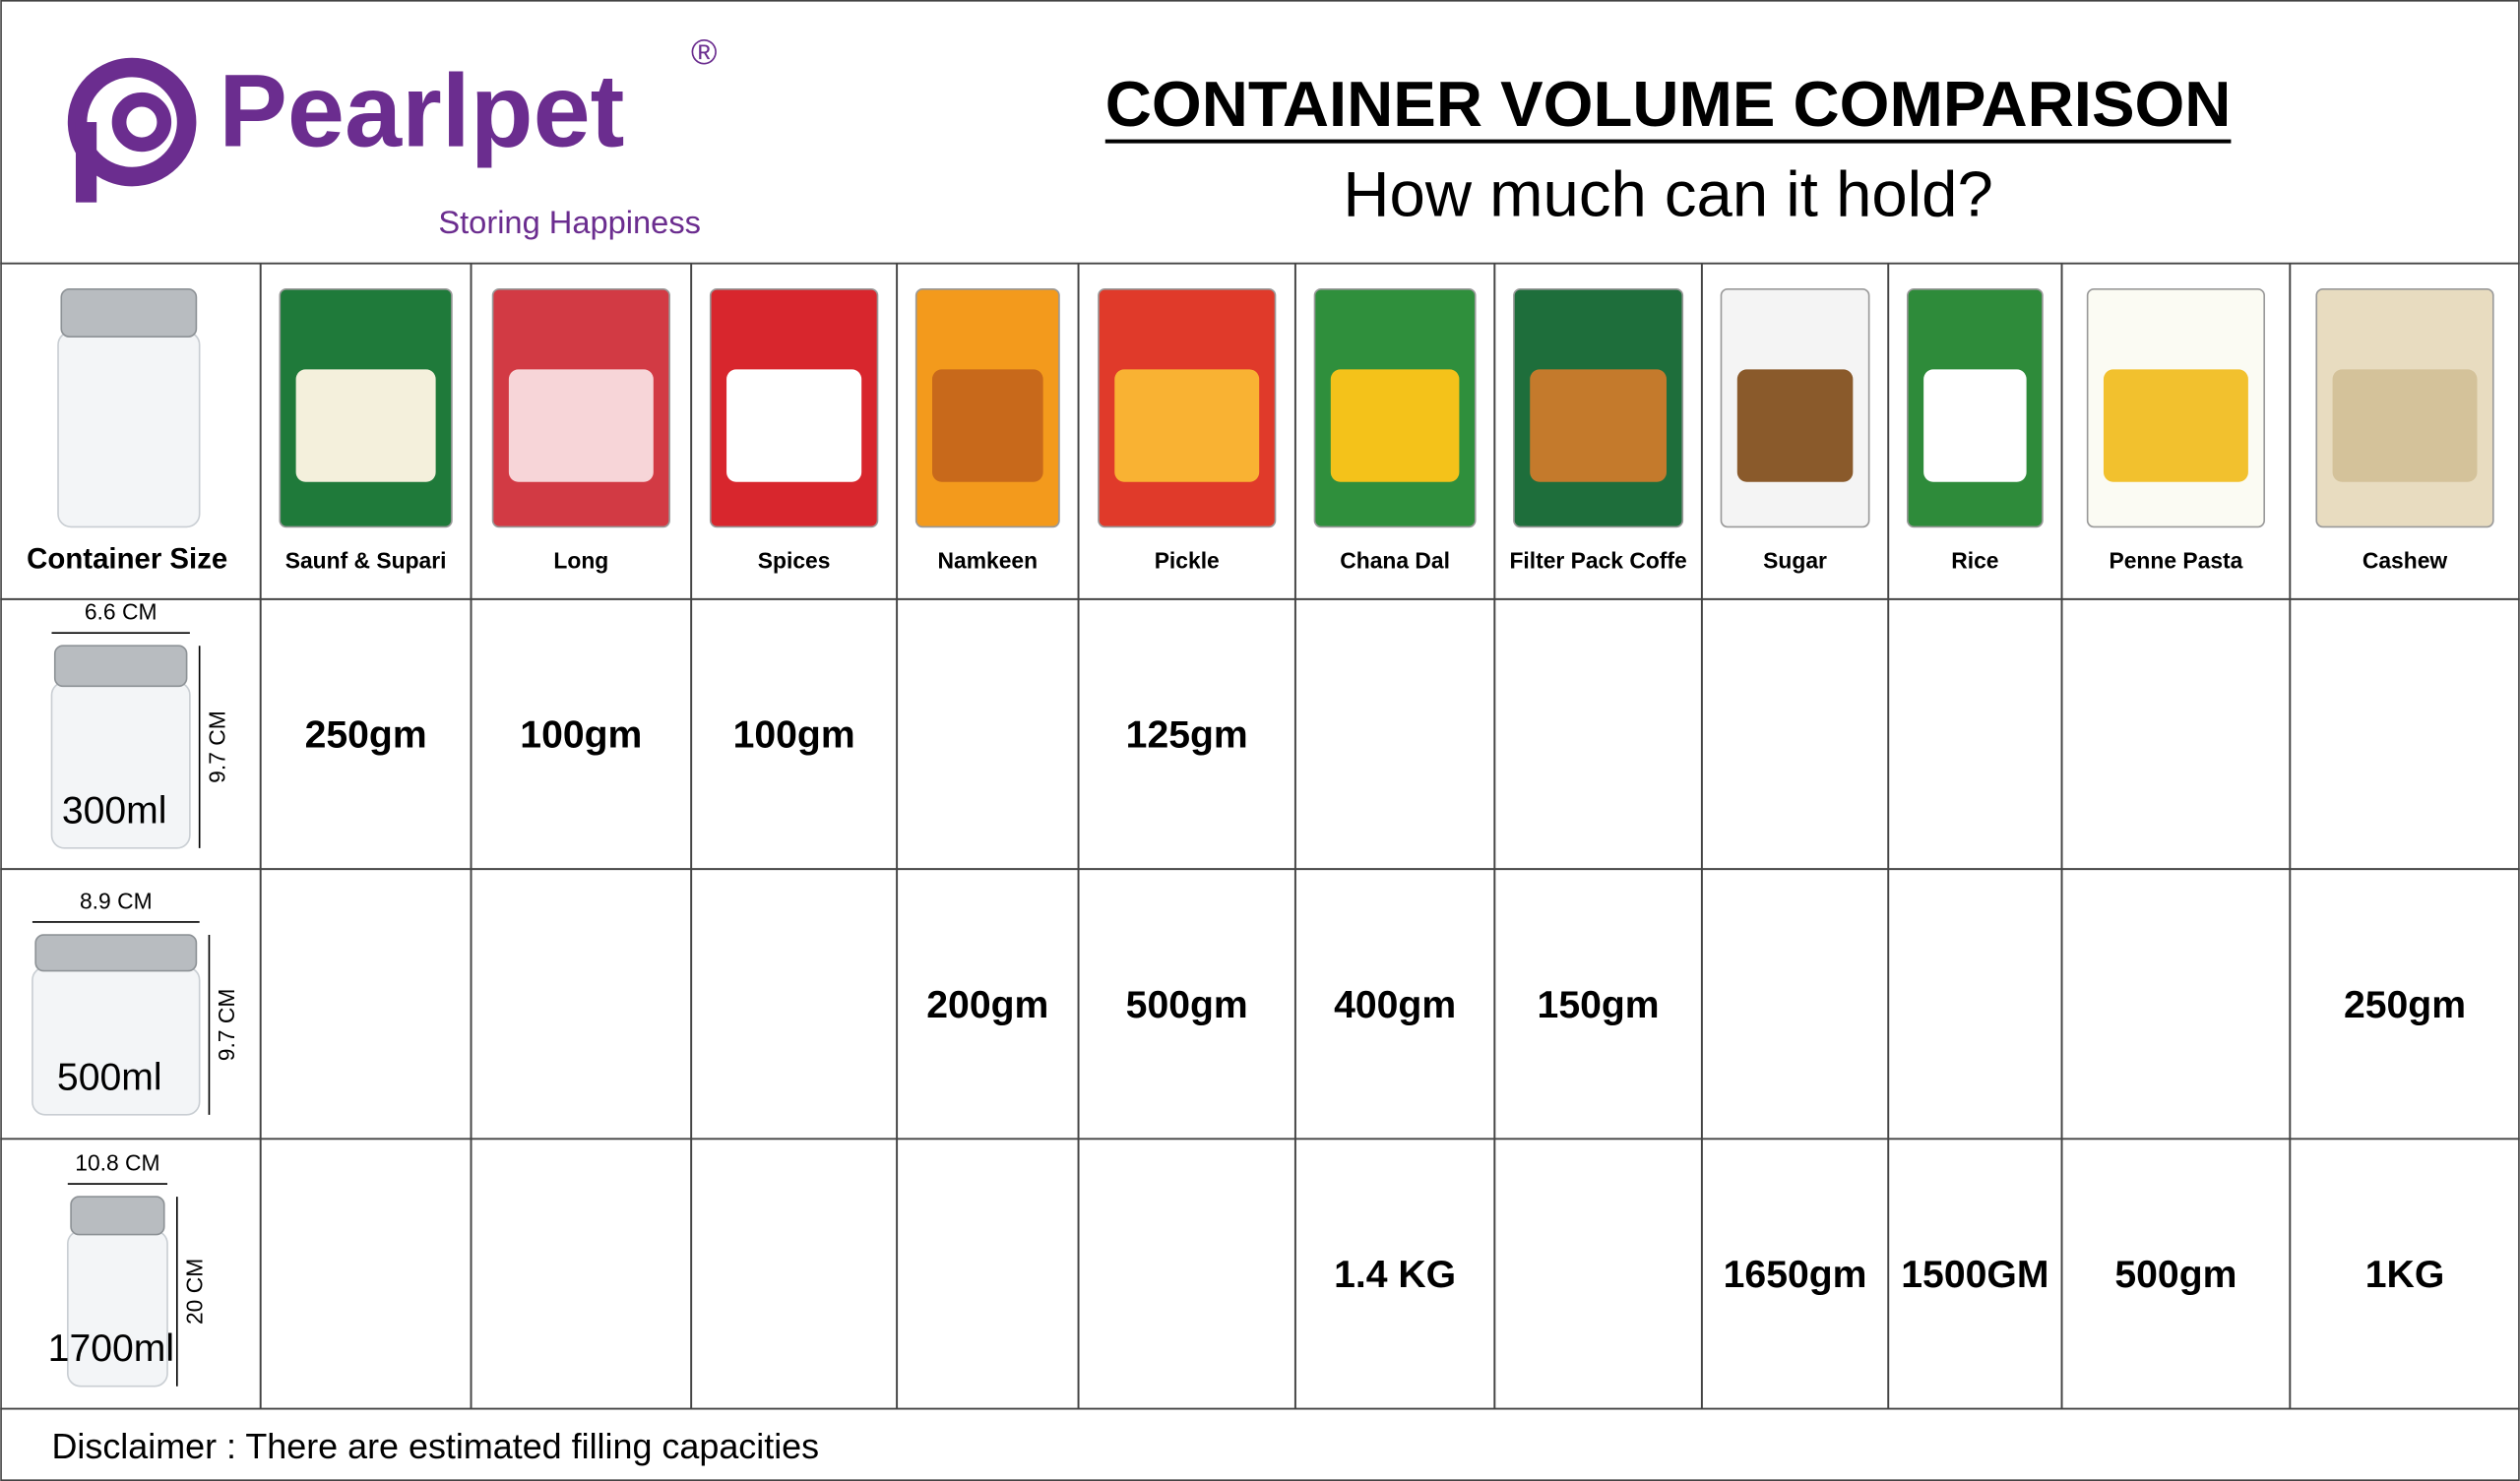 This screenshot has width=2520, height=1481. What do you see at coordinates (988, 560) in the screenshot?
I see `product-label: Namkeen` at bounding box center [988, 560].